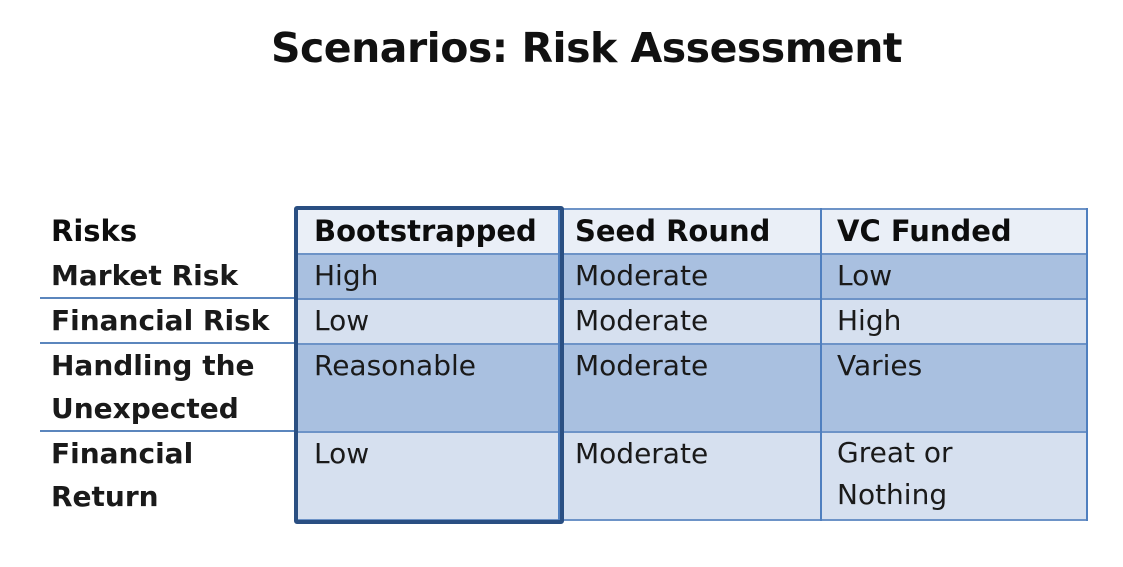  Describe the element at coordinates (122, 453) in the screenshot. I see `row-label-line: Financial` at that location.